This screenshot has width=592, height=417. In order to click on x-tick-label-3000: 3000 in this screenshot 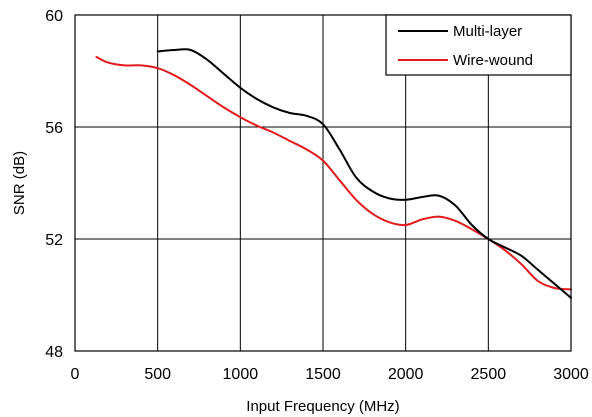, I will do `click(571, 374)`.